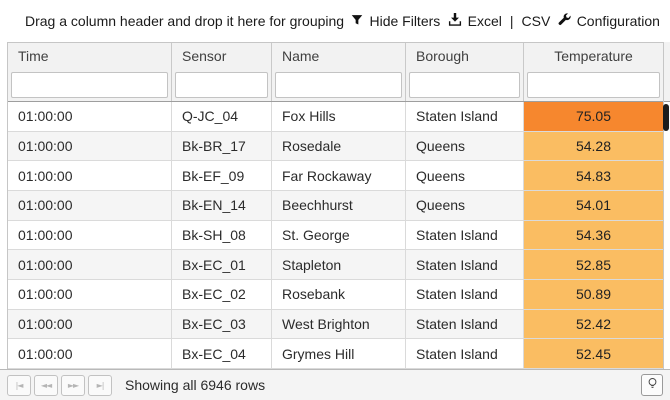  Describe the element at coordinates (339, 176) in the screenshot. I see `cell-name: Far Rockaway` at that location.